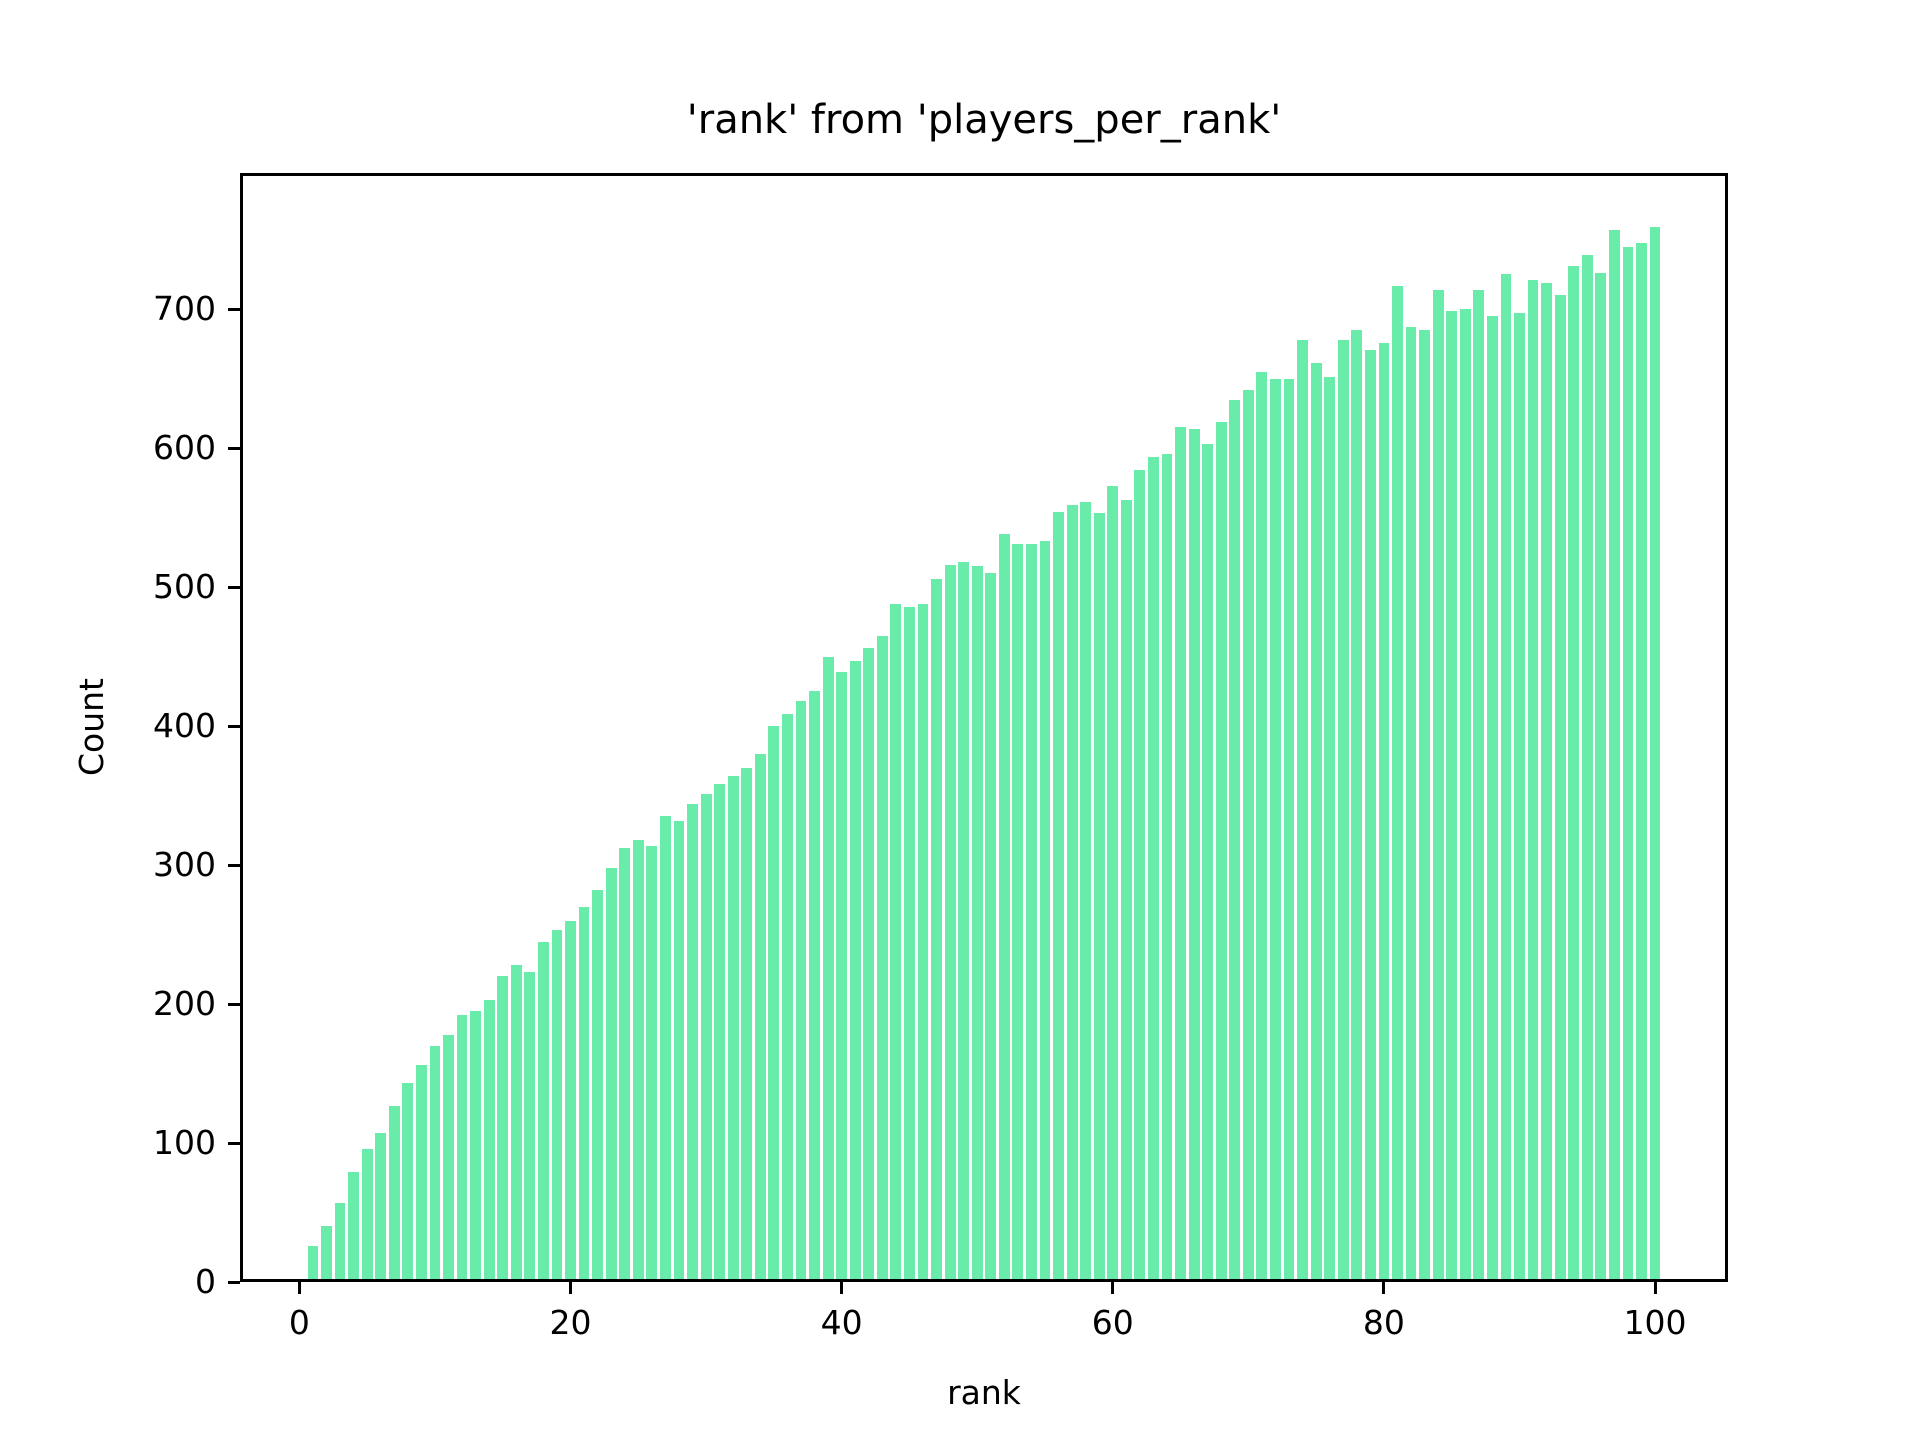 This screenshot has width=1920, height=1440. What do you see at coordinates (184, 1004) in the screenshot?
I see `y-tick-label-200: 200` at bounding box center [184, 1004].